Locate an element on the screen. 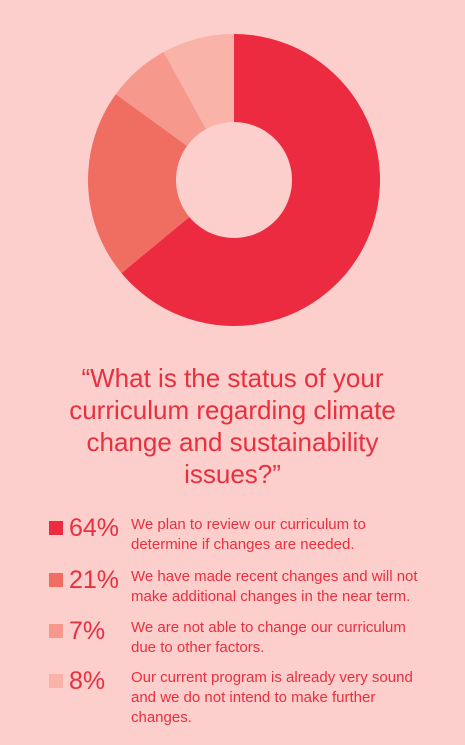  legend-percent: 8% is located at coordinates (87, 681).